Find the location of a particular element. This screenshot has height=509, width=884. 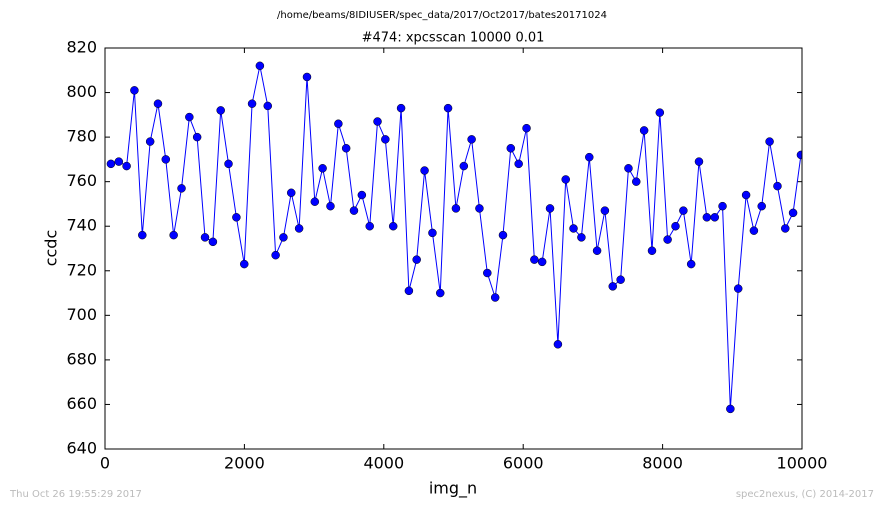

y-tick-label: 640 is located at coordinates (81, 448).